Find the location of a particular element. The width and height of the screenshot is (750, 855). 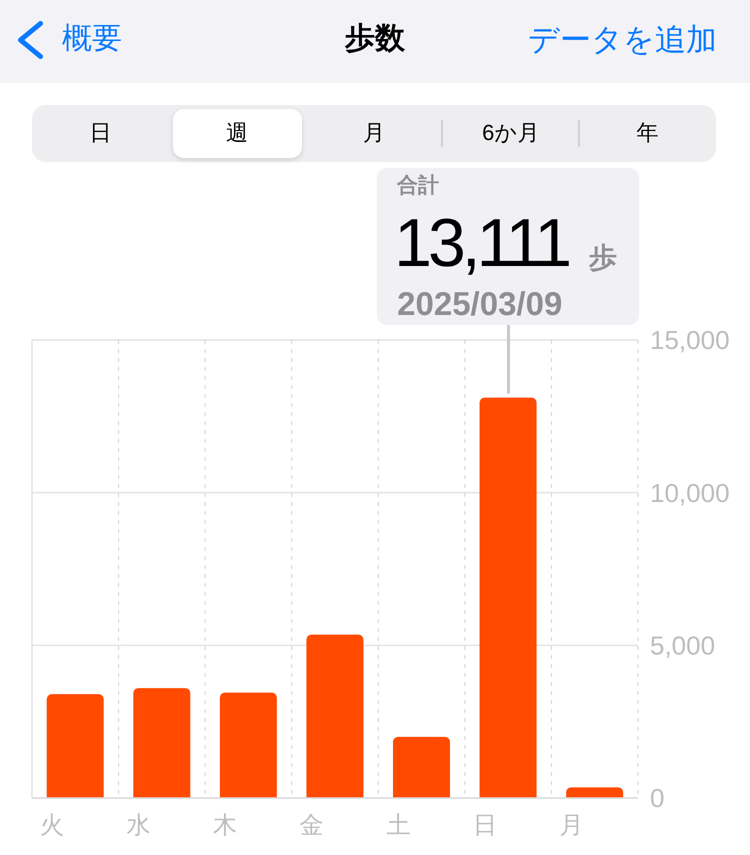

text: 歩 is located at coordinates (603, 258).